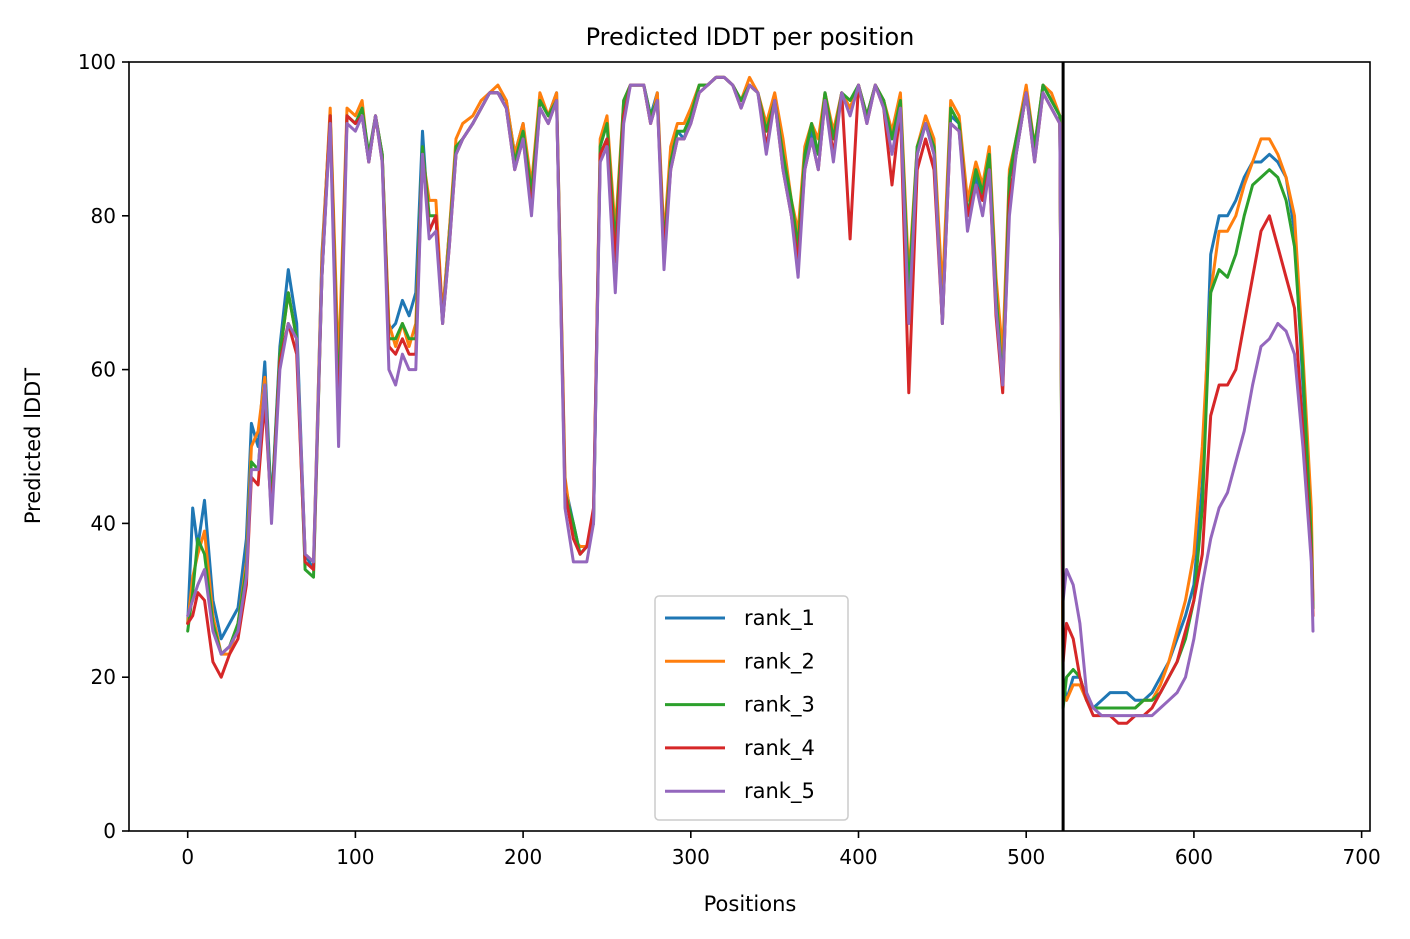 Image resolution: width=1410 pixels, height=939 pixels. What do you see at coordinates (1026, 857) in the screenshot?
I see `x-tick-label: 500` at bounding box center [1026, 857].